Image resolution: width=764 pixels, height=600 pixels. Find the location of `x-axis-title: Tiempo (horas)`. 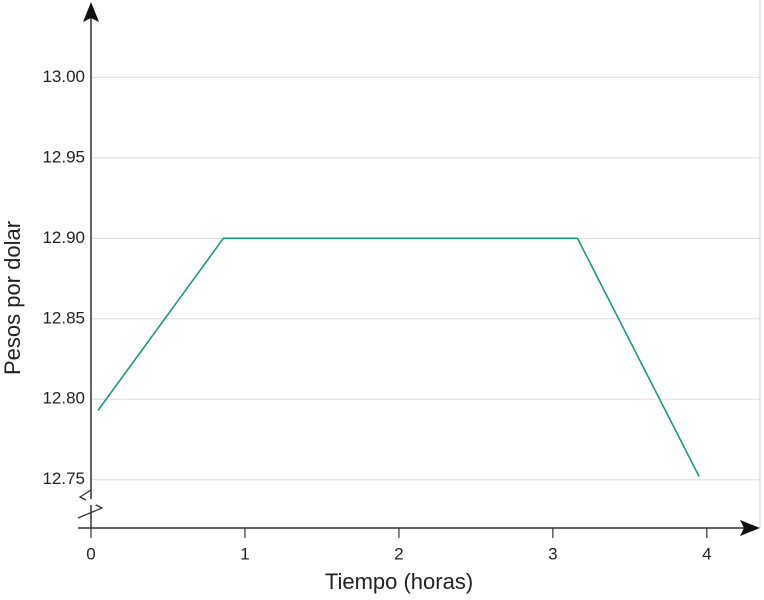

x-axis-title: Tiempo (horas) is located at coordinates (399, 581).